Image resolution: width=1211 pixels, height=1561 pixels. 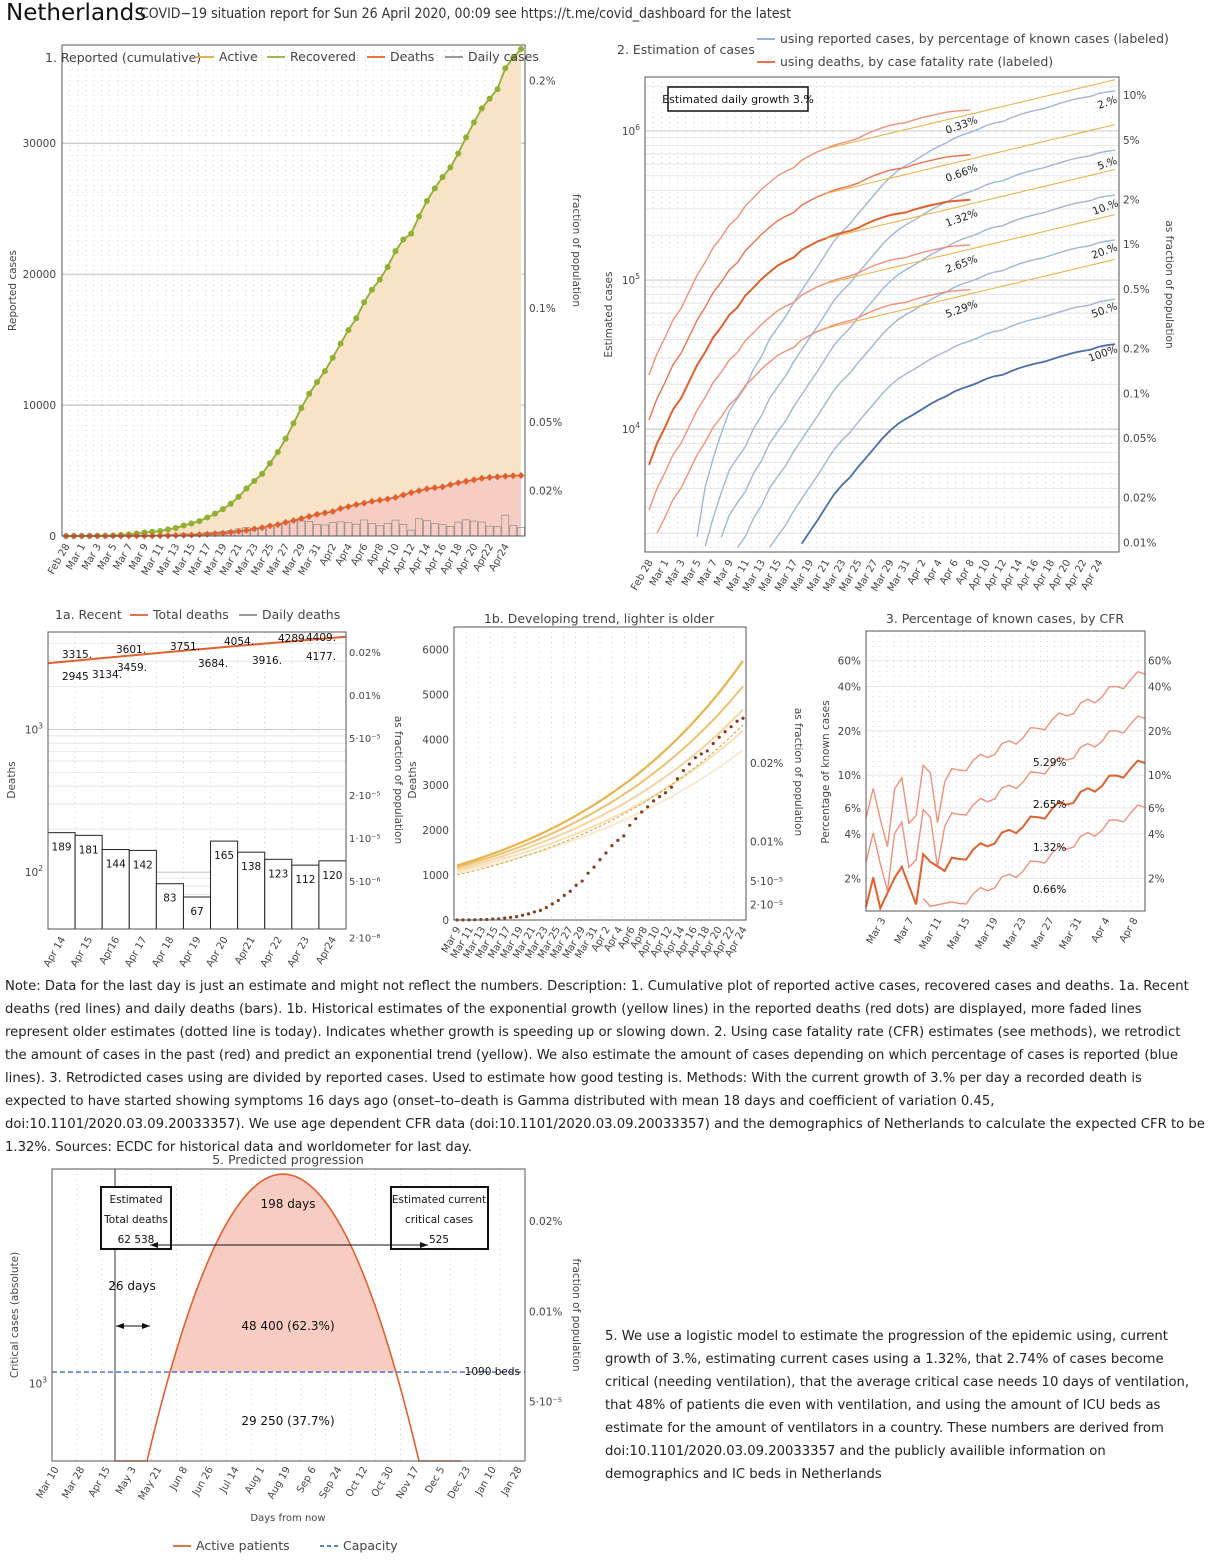 I want to click on chart5-title: 5. Predicted progression, so click(x=288, y=1159).